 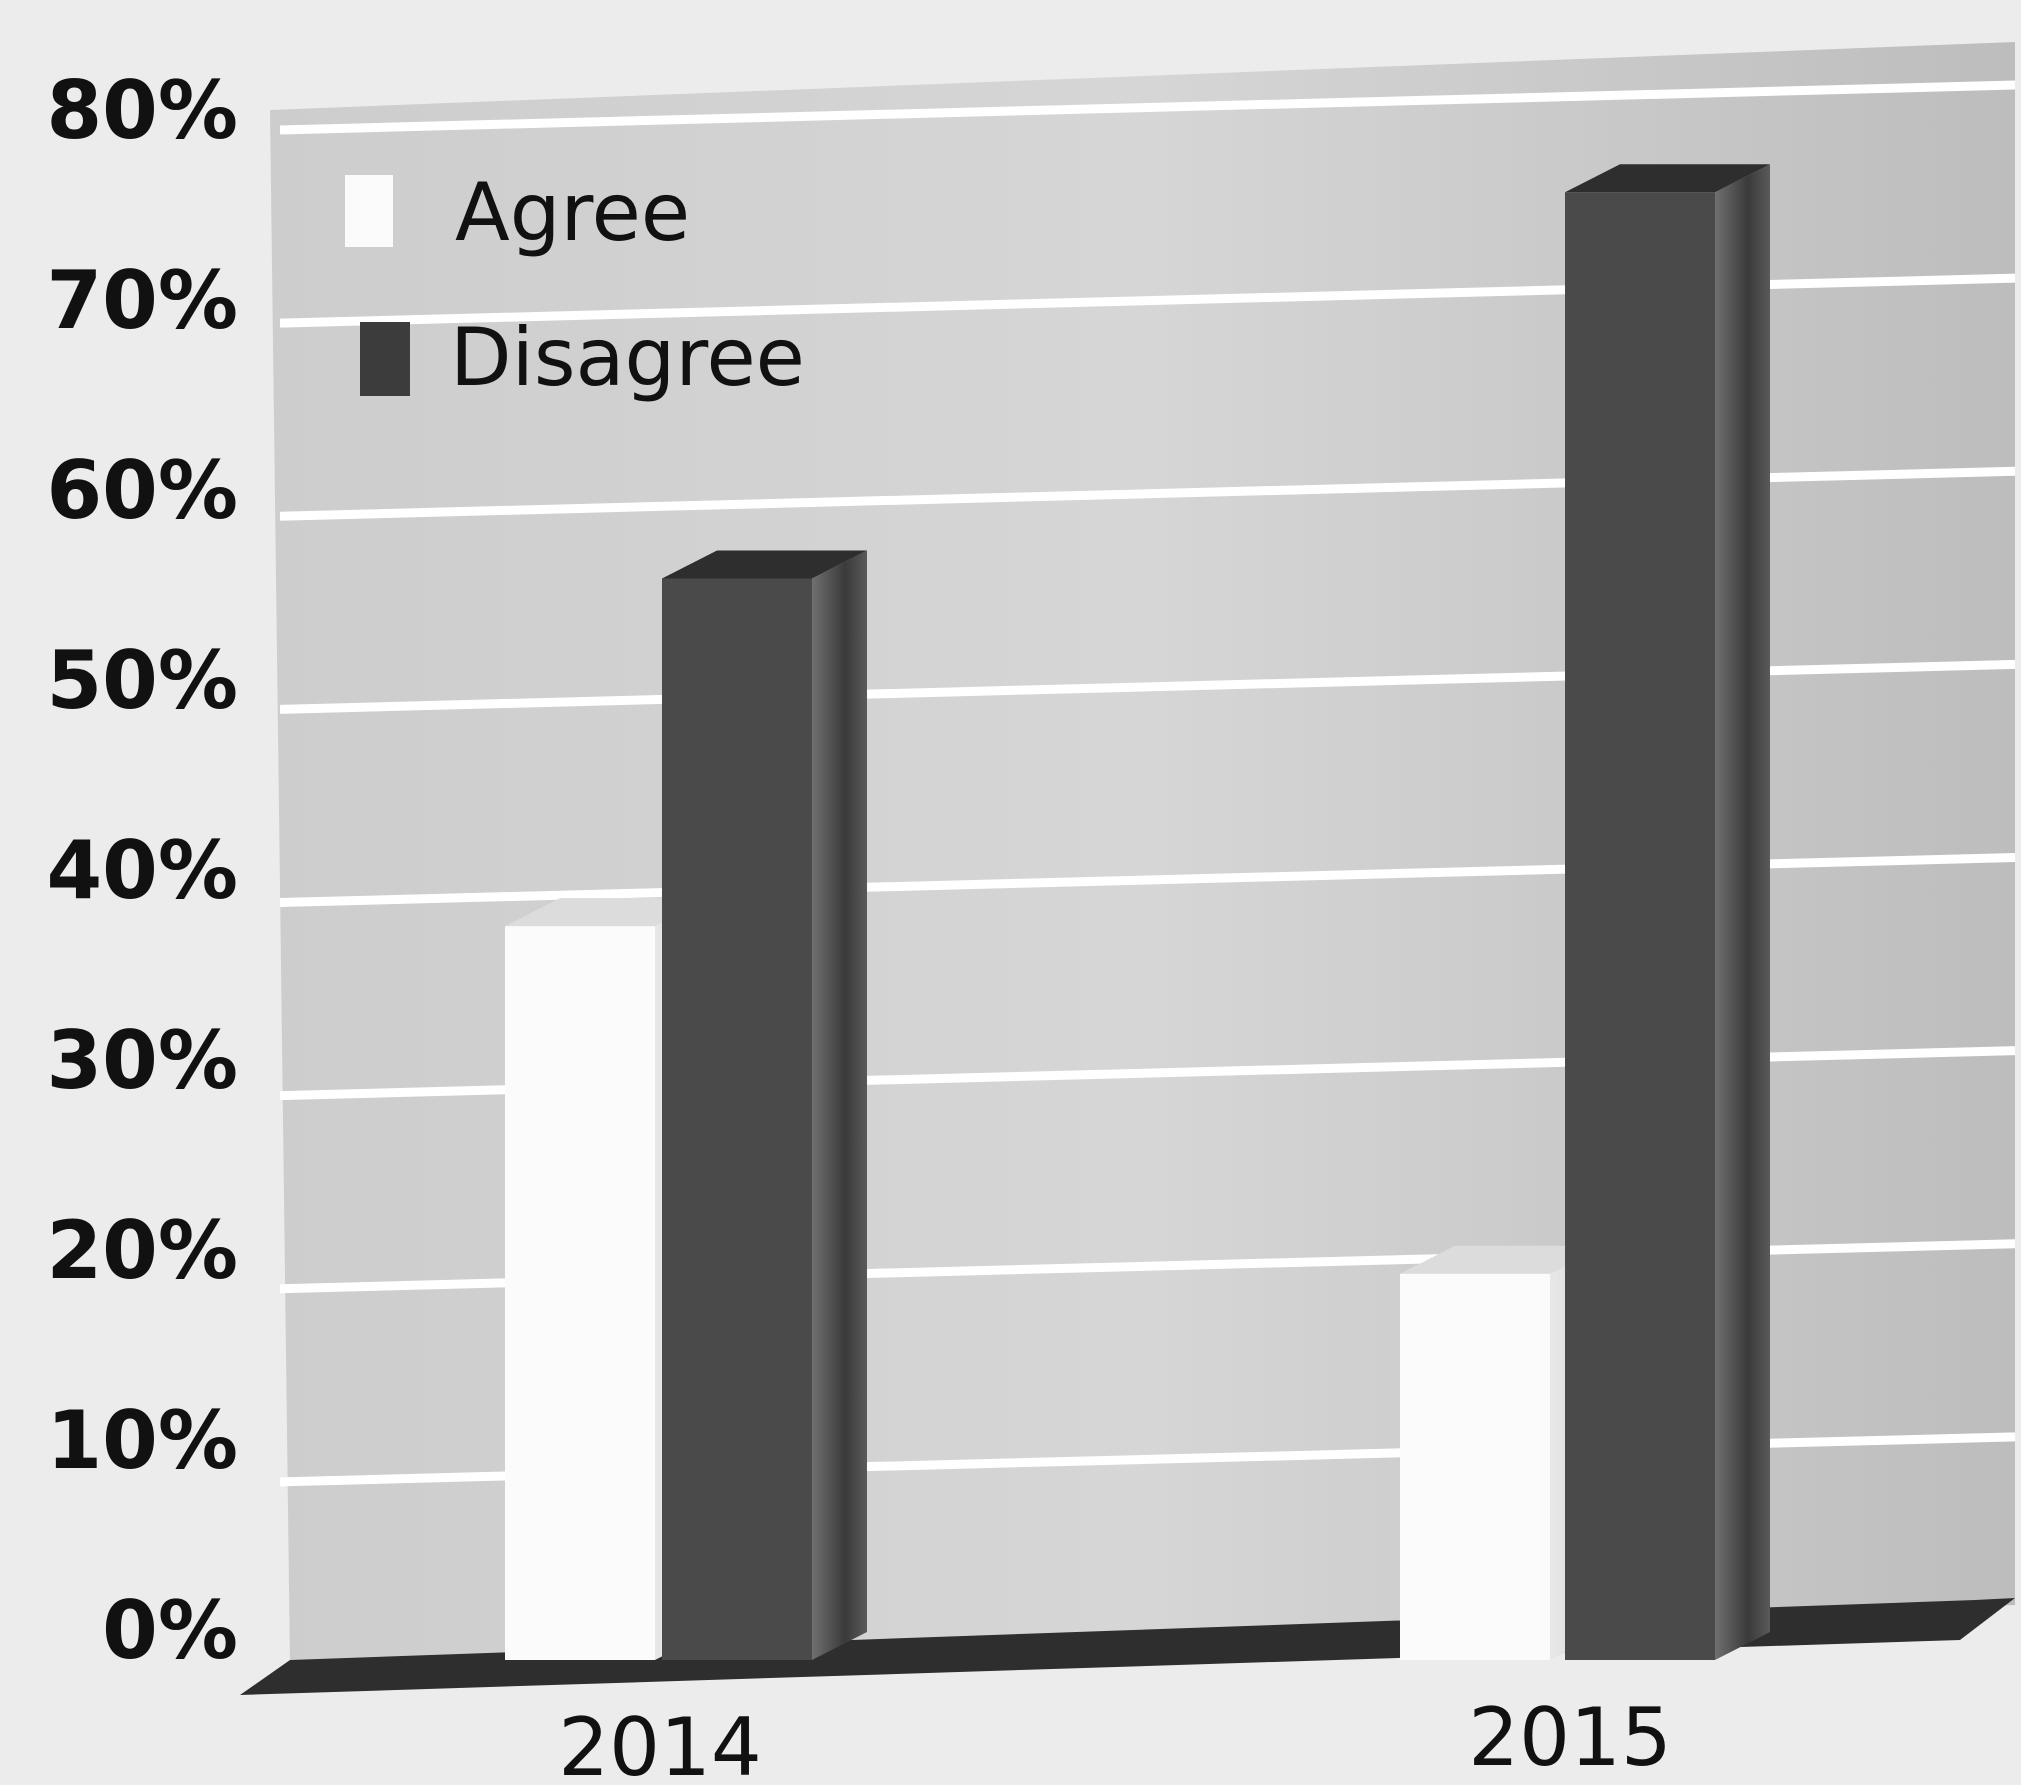 I want to click on y-tick-label: 60%, so click(x=142, y=490).